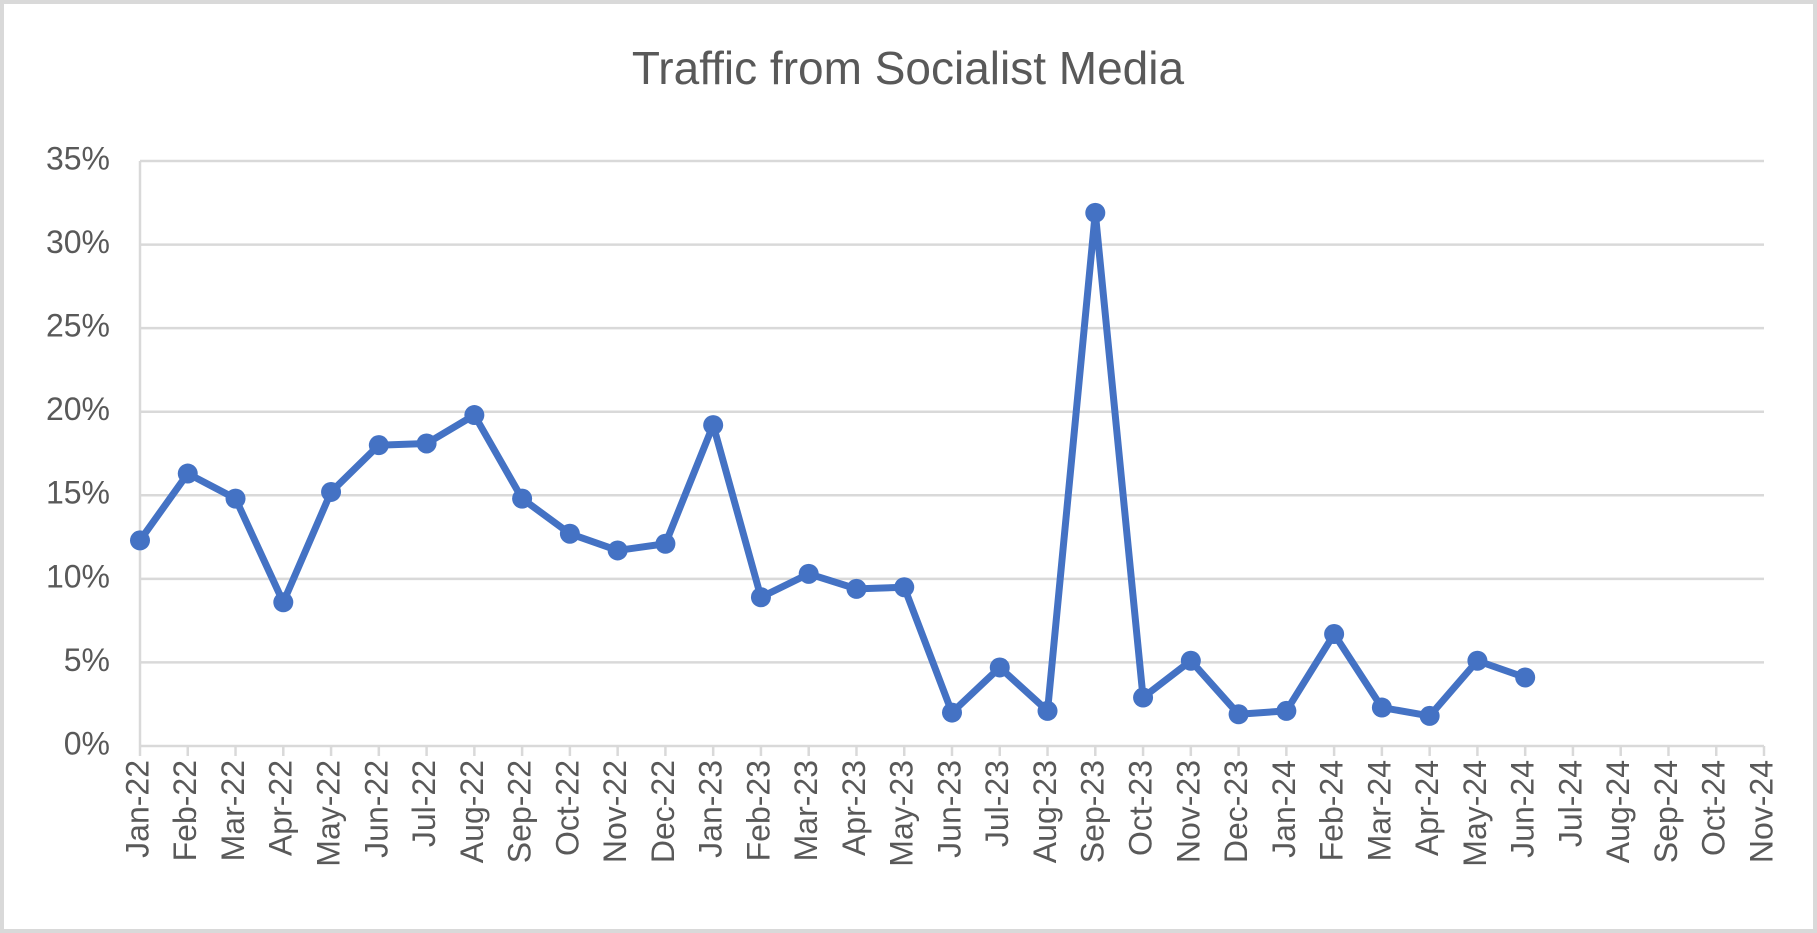  I want to click on x-tick-label: Jul-24, so click(1570, 803).